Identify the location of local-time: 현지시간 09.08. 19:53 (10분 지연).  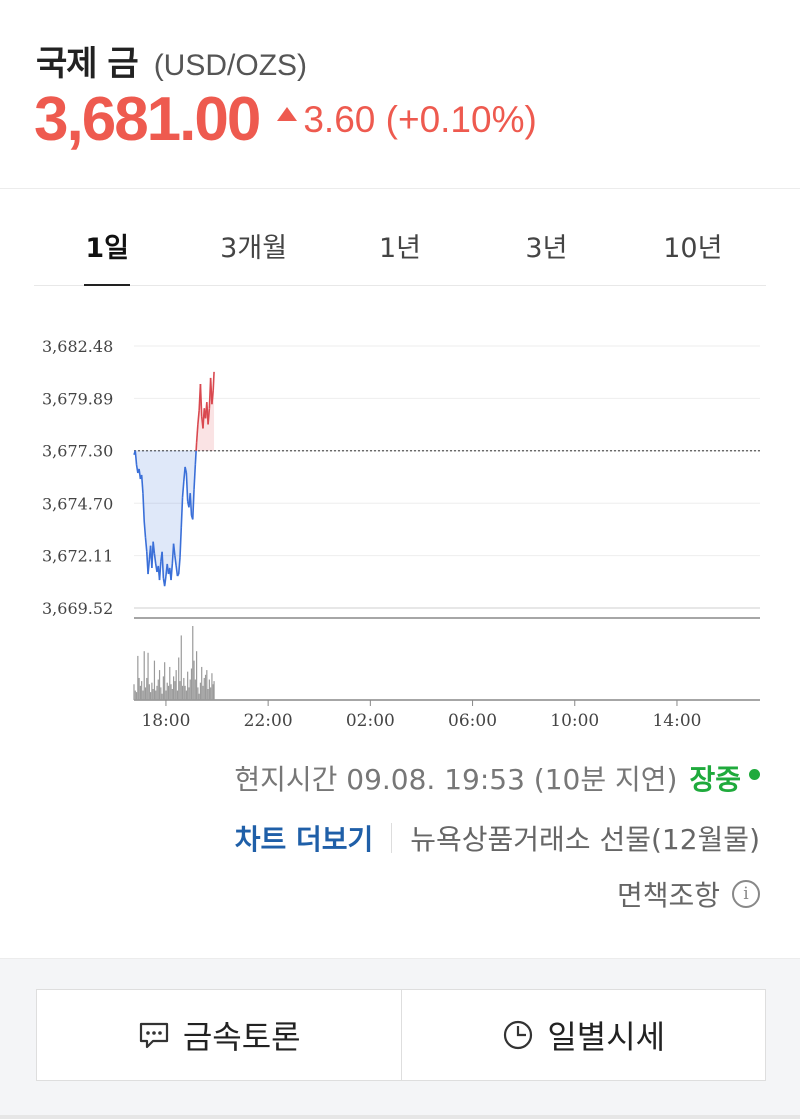
(456, 779).